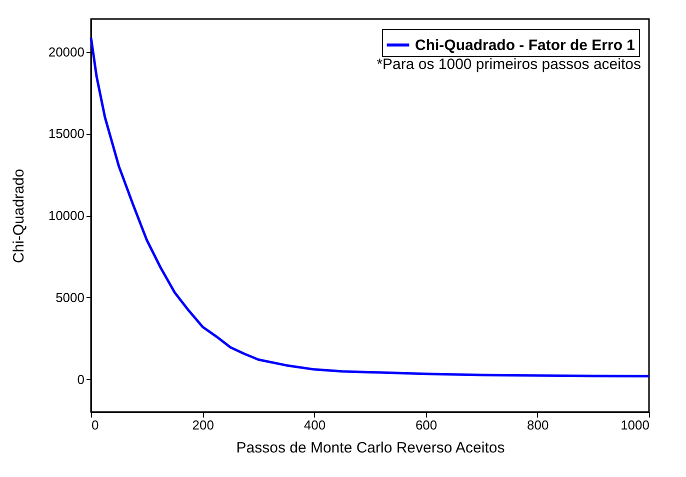  Describe the element at coordinates (525, 45) in the screenshot. I see `legend-label: Chi-Quadrado - Fator de Erro 1` at that location.